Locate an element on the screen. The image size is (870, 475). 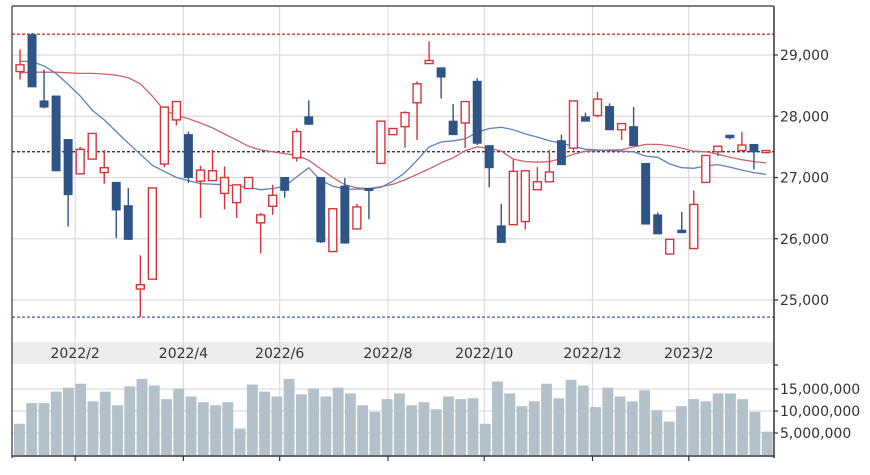
x-axis-label-band is located at coordinates (393, 353).